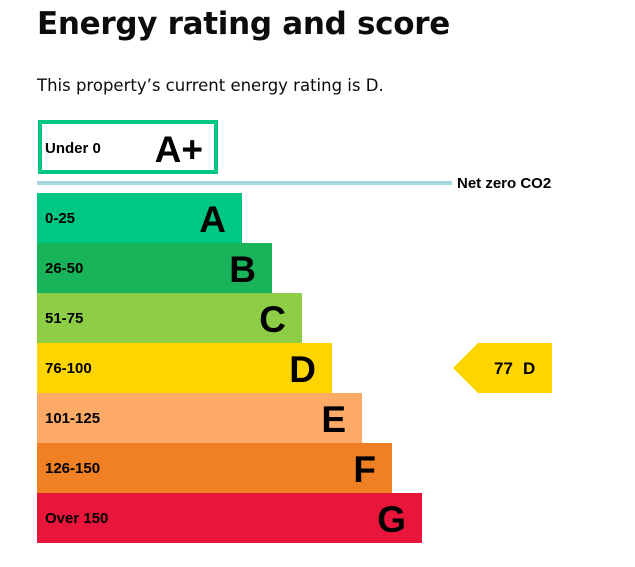 This screenshot has width=635, height=567. Describe the element at coordinates (128, 147) in the screenshot. I see `net-zero-band-box` at that location.